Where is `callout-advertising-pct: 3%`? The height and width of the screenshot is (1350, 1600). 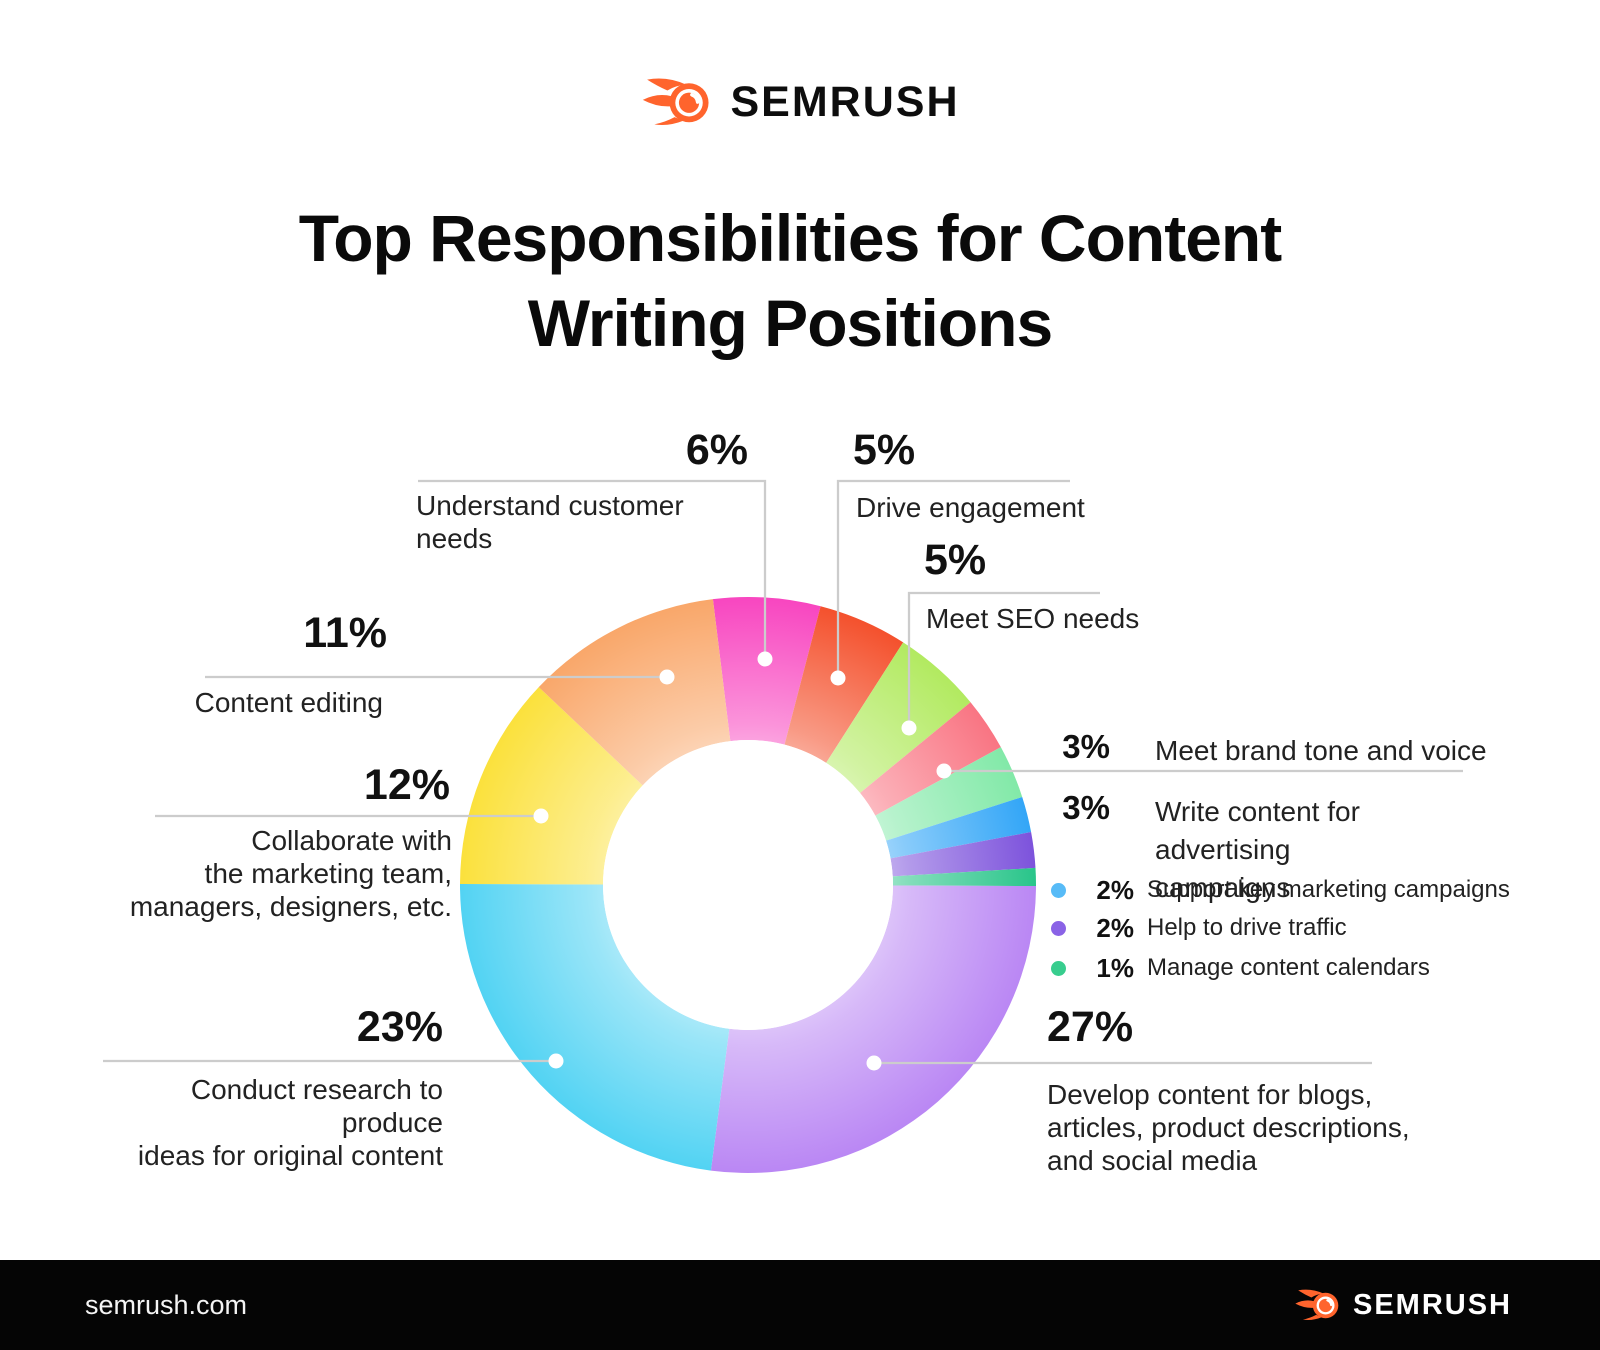 callout-advertising-pct: 3% is located at coordinates (1086, 807).